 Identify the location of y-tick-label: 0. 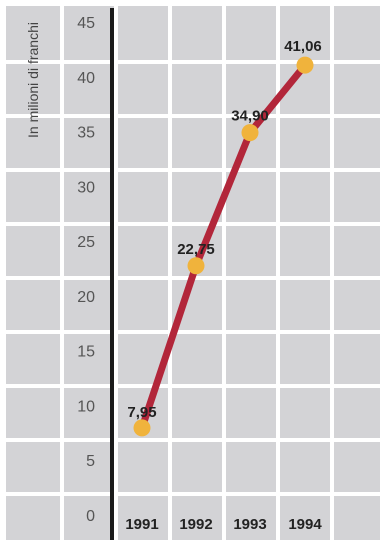
(90, 516).